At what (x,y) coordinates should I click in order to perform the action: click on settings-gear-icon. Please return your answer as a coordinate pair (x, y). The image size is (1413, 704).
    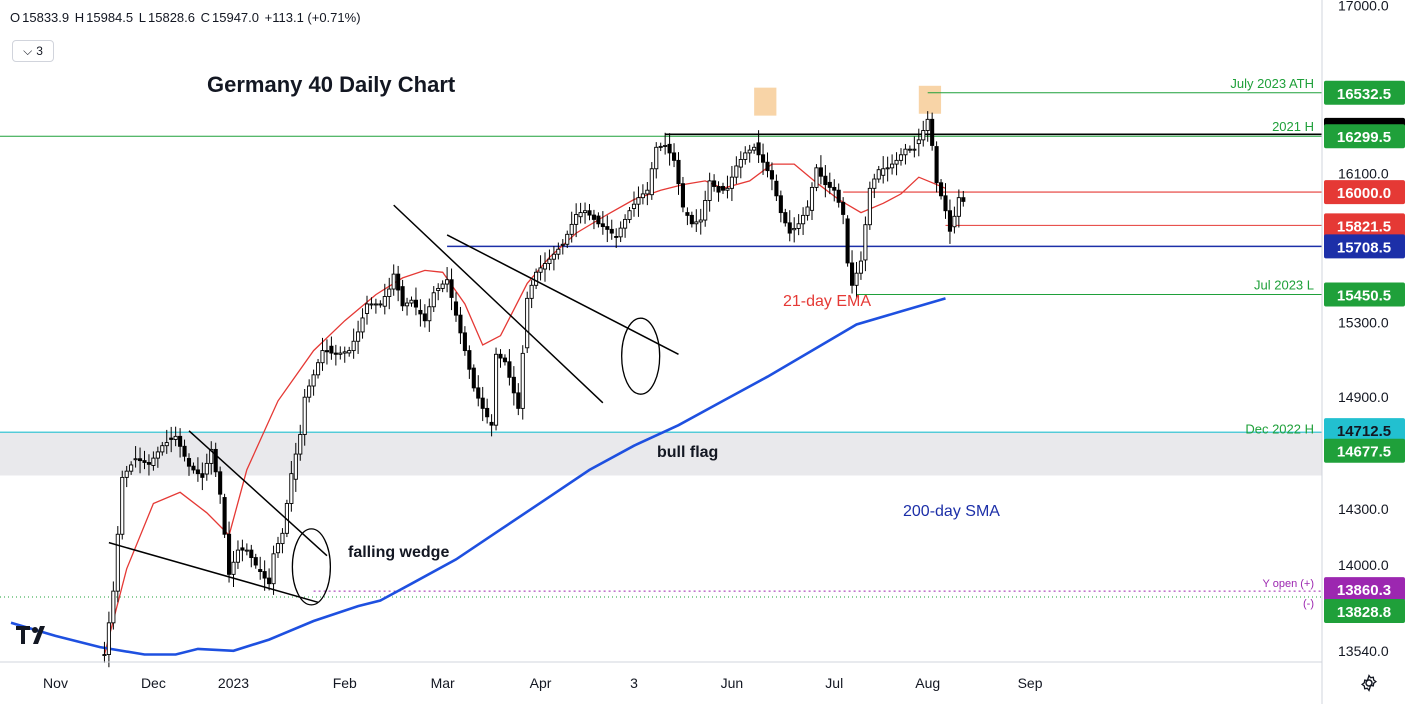
    Looking at the image, I should click on (1369, 683).